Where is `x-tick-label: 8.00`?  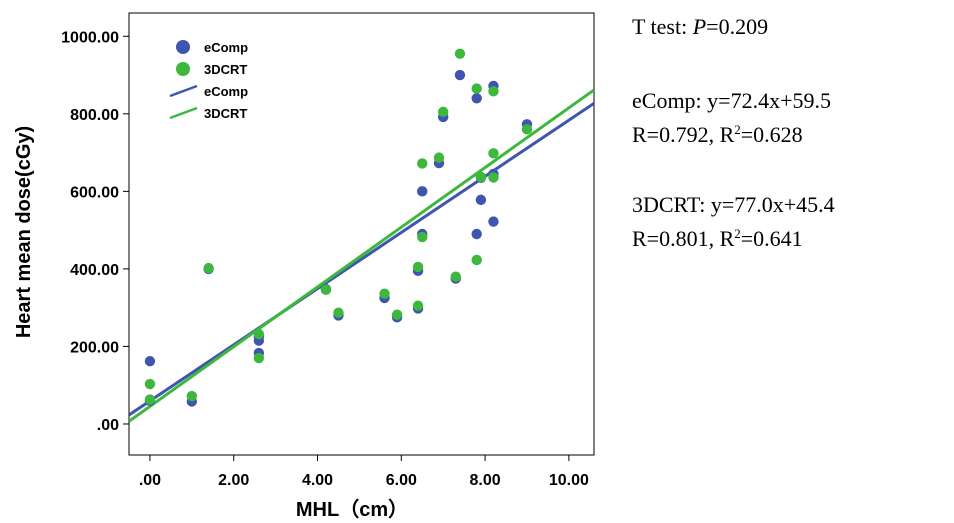
x-tick-label: 8.00 is located at coordinates (485, 480).